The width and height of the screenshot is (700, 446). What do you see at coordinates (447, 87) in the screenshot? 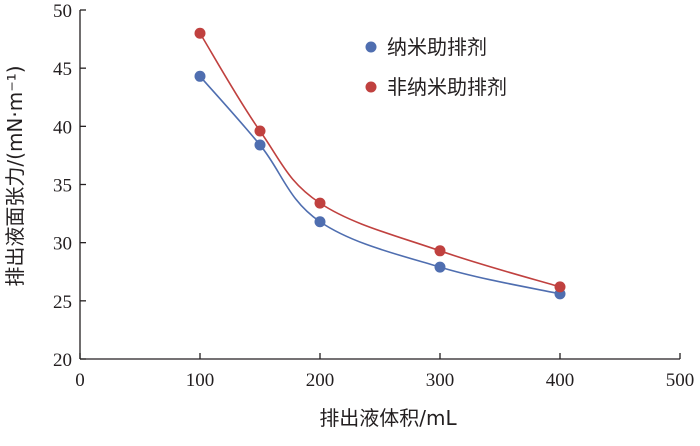
I see `legend-label: 非纳米助排剂` at bounding box center [447, 87].